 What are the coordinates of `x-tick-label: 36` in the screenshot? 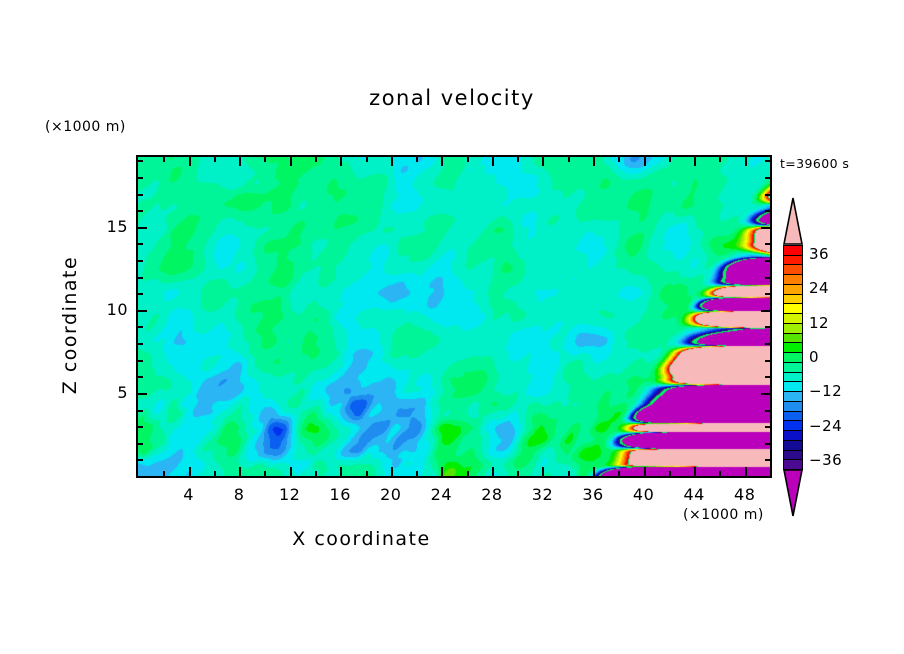 It's located at (593, 494).